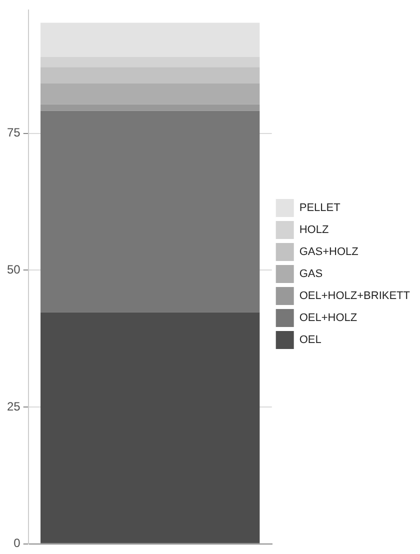 This screenshot has width=420, height=554. What do you see at coordinates (17, 543) in the screenshot?
I see `y-tick-label: 0` at bounding box center [17, 543].